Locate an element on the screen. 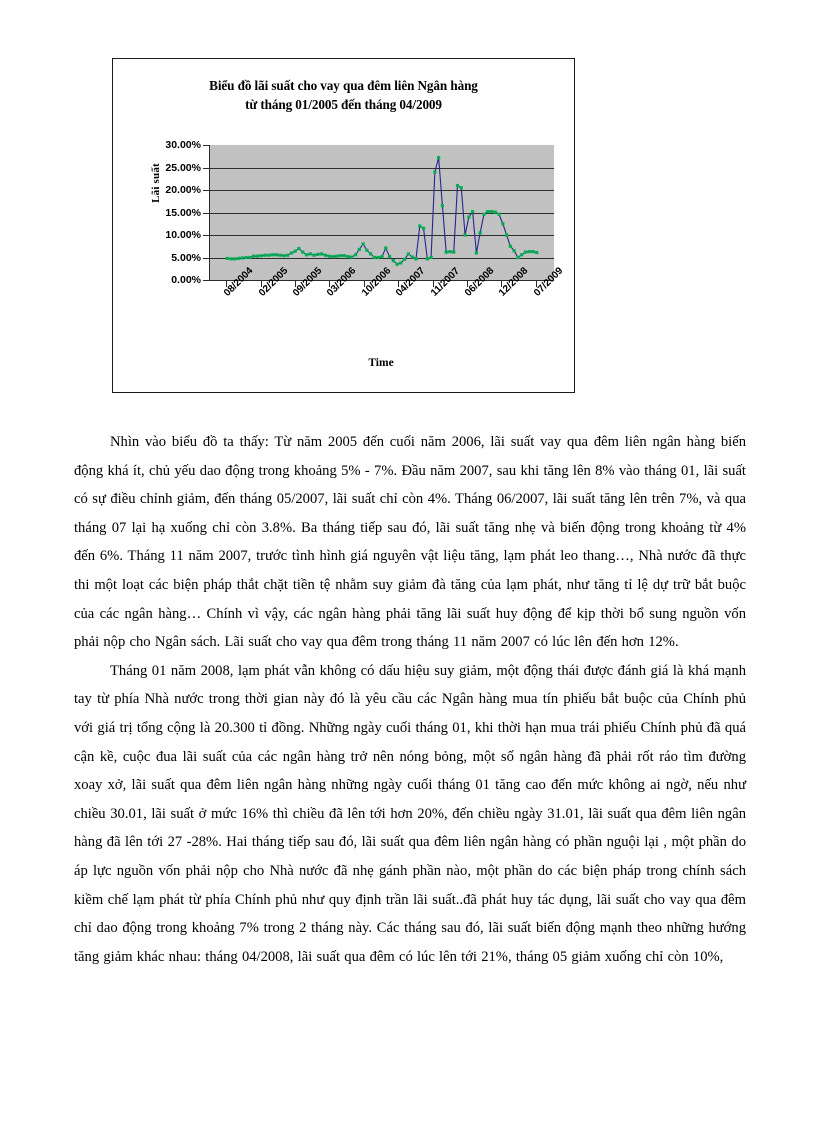  y-tick-label: 10.00% is located at coordinates (183, 235).